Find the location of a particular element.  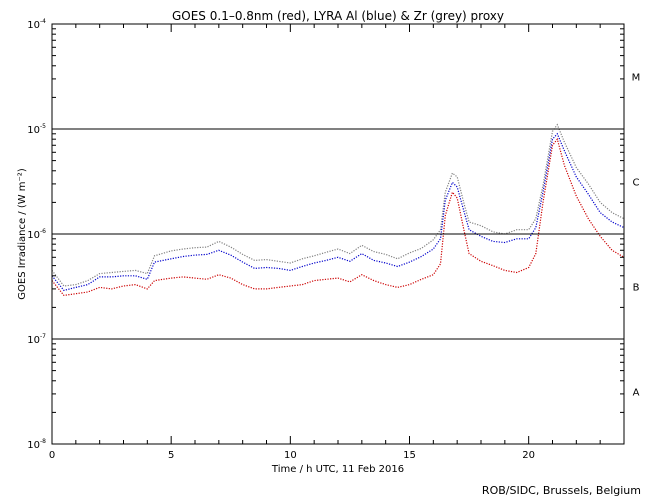

x-axis-label: Time / h UTC, 11 Feb 2016 is located at coordinates (337, 469).